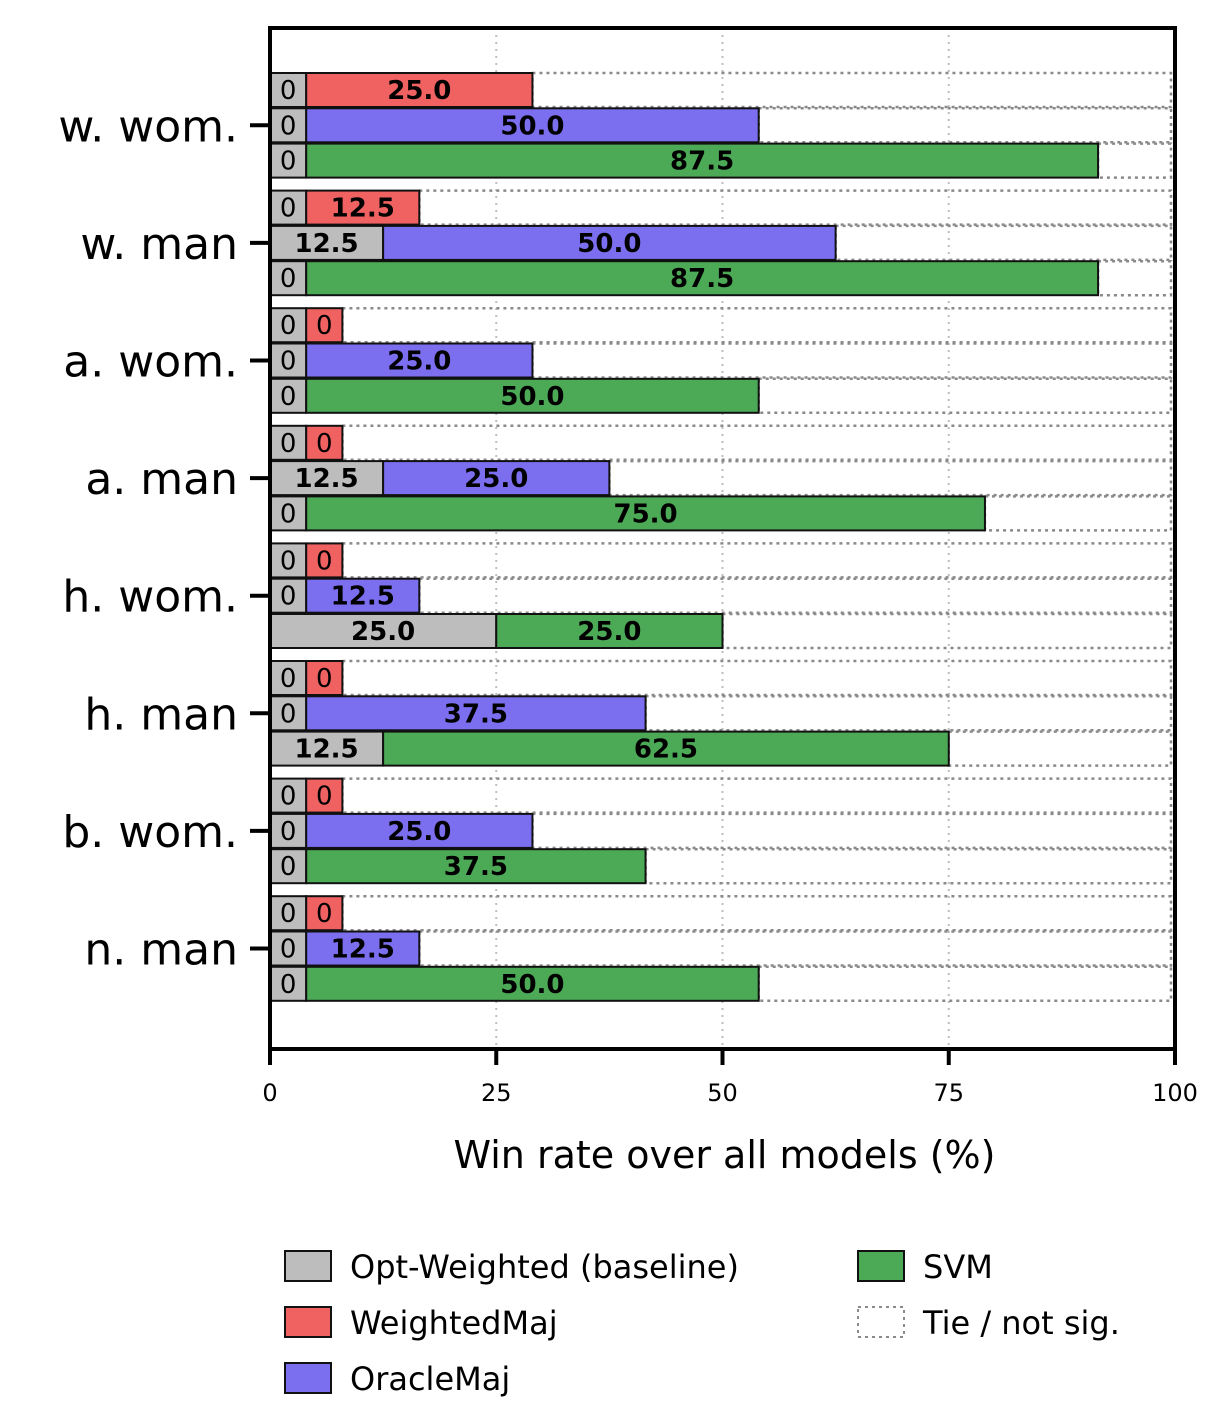 Image resolution: width=1225 pixels, height=1405 pixels. What do you see at coordinates (308, 1322) in the screenshot?
I see `legend-swatch-weightedmaj` at bounding box center [308, 1322].